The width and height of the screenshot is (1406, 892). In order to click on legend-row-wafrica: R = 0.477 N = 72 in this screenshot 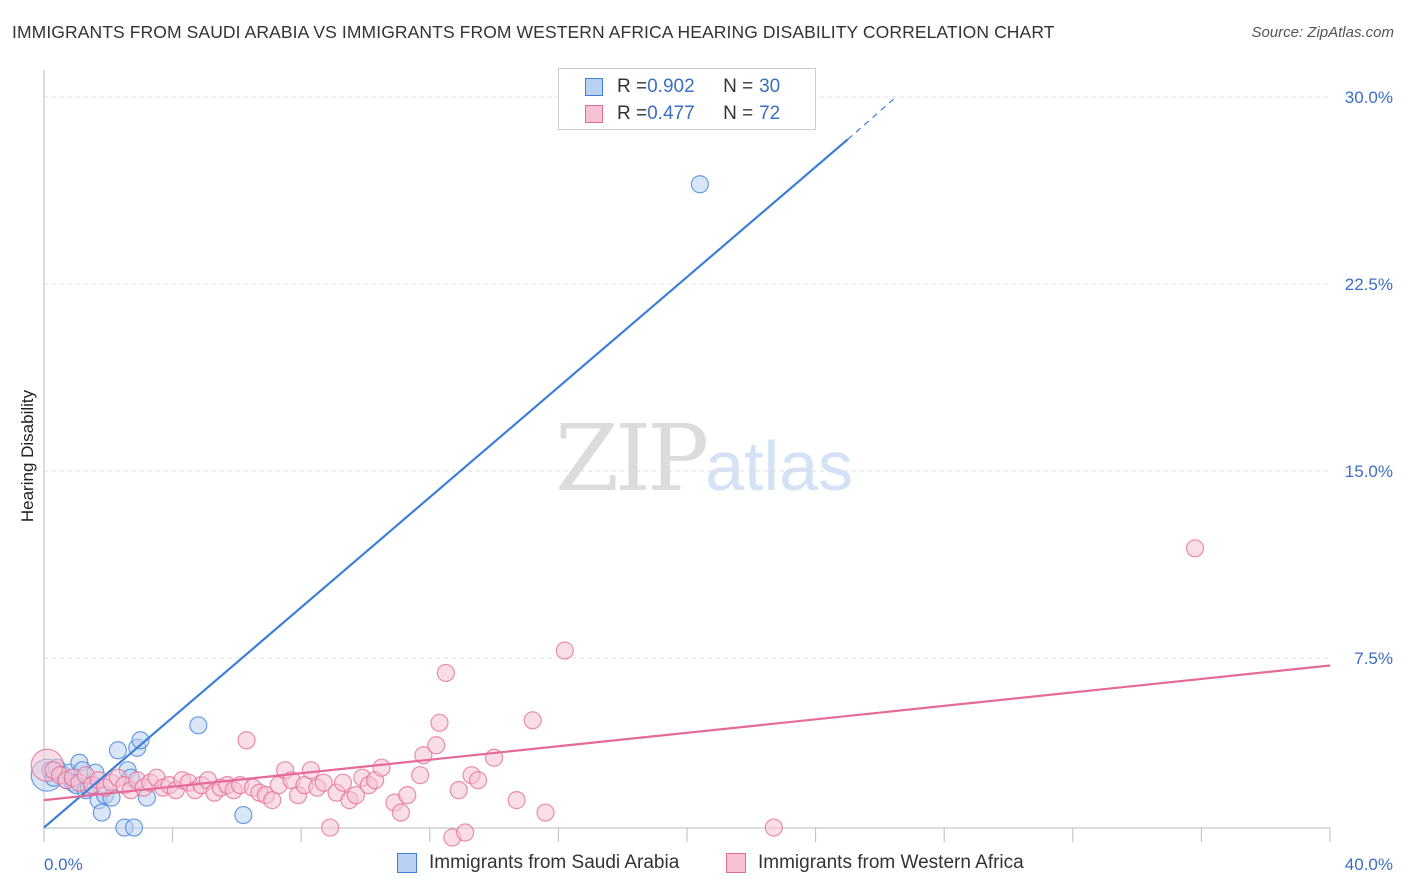, I will do `click(682, 114)`.